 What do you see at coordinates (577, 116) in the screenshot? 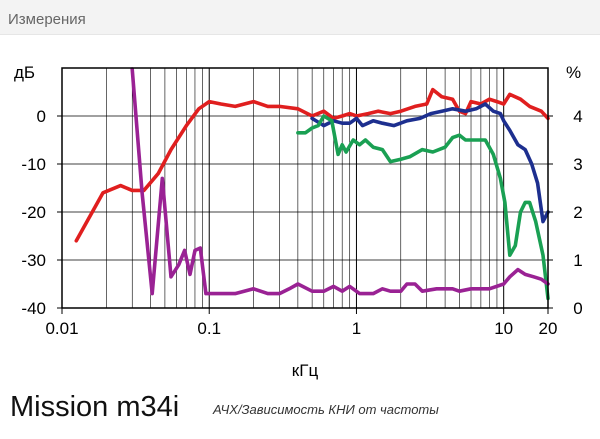
I see `y-right-tick-label: 4` at bounding box center [577, 116].